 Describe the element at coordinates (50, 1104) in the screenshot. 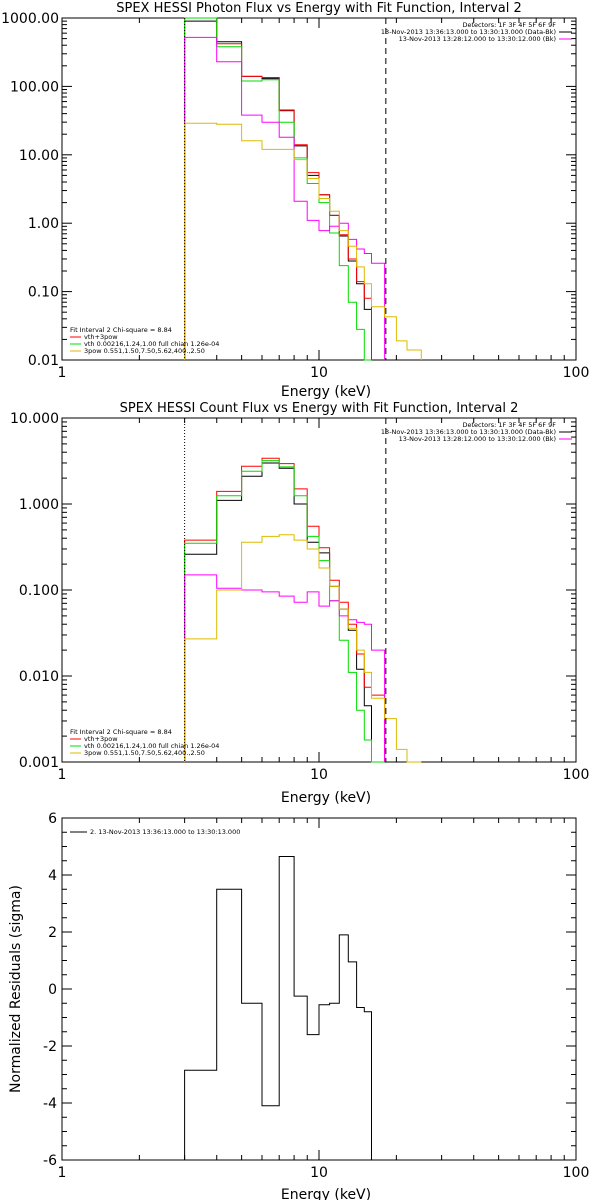

I see `y-tick-label: -4` at that location.